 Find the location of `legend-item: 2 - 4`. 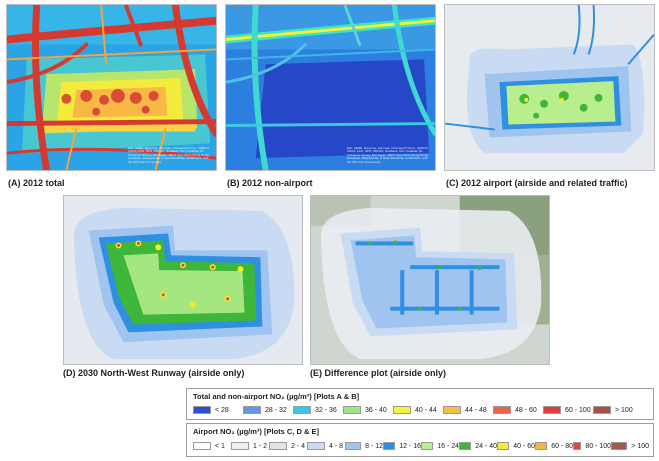

legend-item: 2 - 4 is located at coordinates (288, 446).